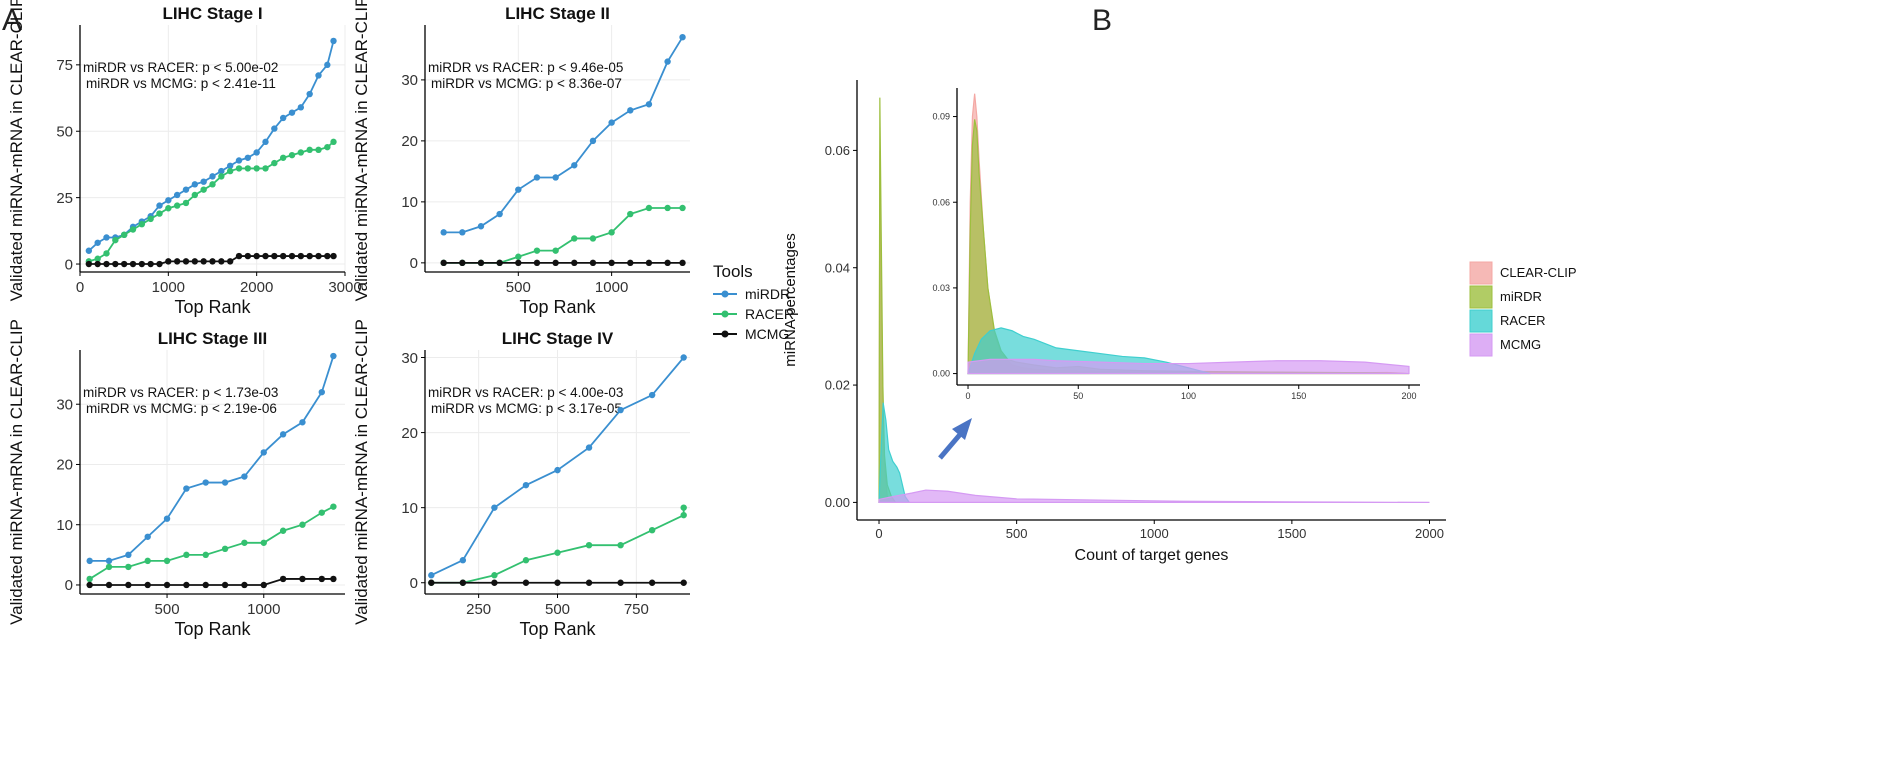  What do you see at coordinates (180, 67) in the screenshot?
I see `p-value-annotation: miRDR vs RACER: p < 5.00e-02` at bounding box center [180, 67].